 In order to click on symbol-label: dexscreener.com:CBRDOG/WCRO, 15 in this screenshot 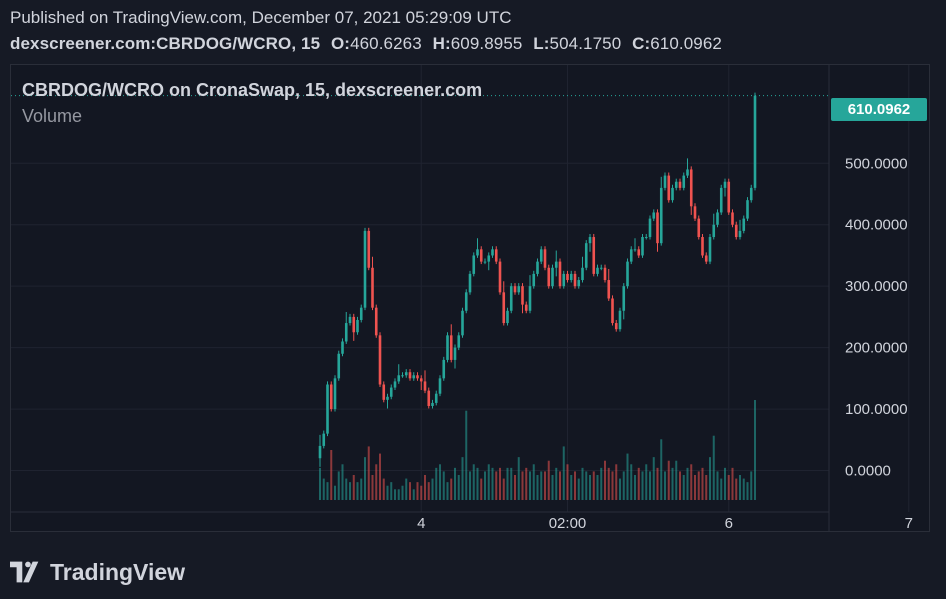, I will do `click(165, 43)`.